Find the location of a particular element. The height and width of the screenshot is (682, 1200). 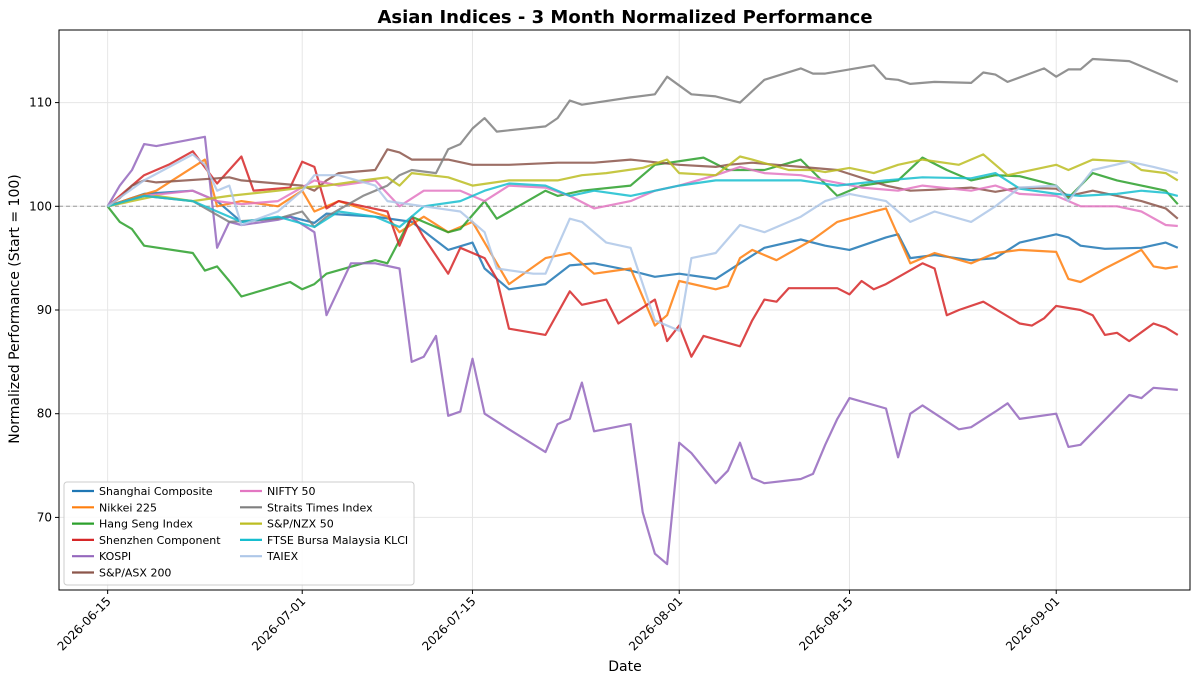

series-line-shanghai-composite is located at coordinates (643, 240).